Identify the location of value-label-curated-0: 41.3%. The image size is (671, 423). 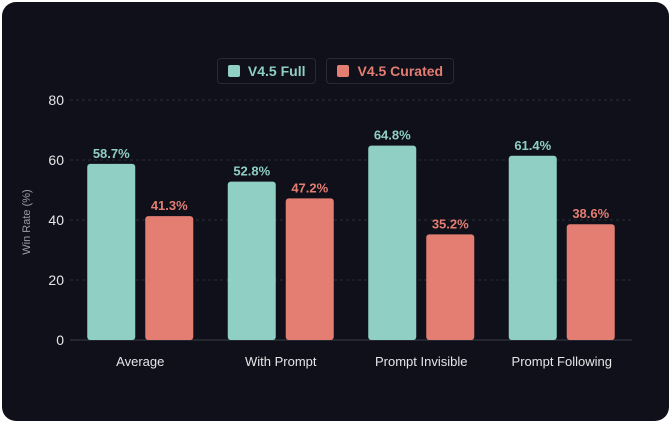
(169, 205).